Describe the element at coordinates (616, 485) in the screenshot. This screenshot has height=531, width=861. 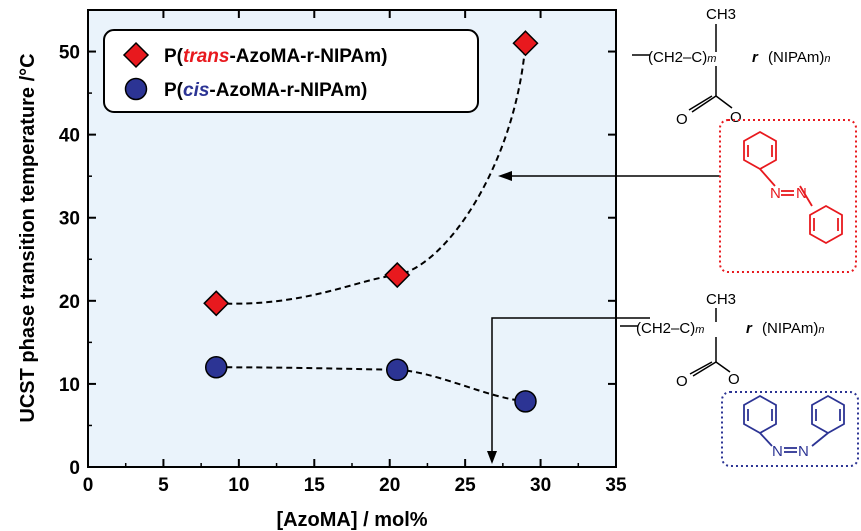
I see `x-tick-label: 35` at that location.